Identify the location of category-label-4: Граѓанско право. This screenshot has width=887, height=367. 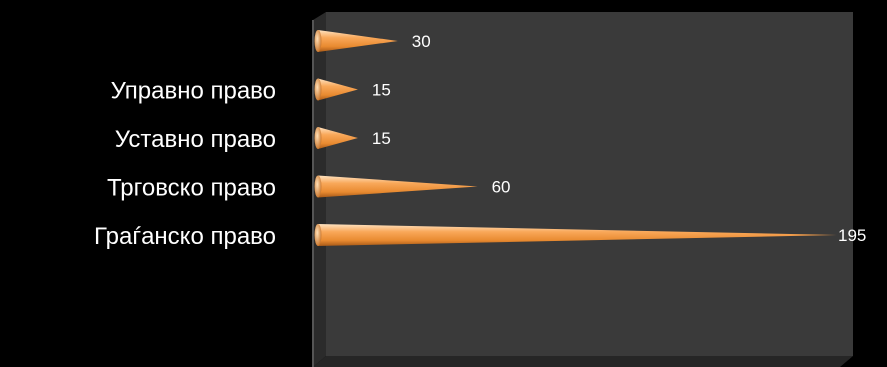
(185, 236).